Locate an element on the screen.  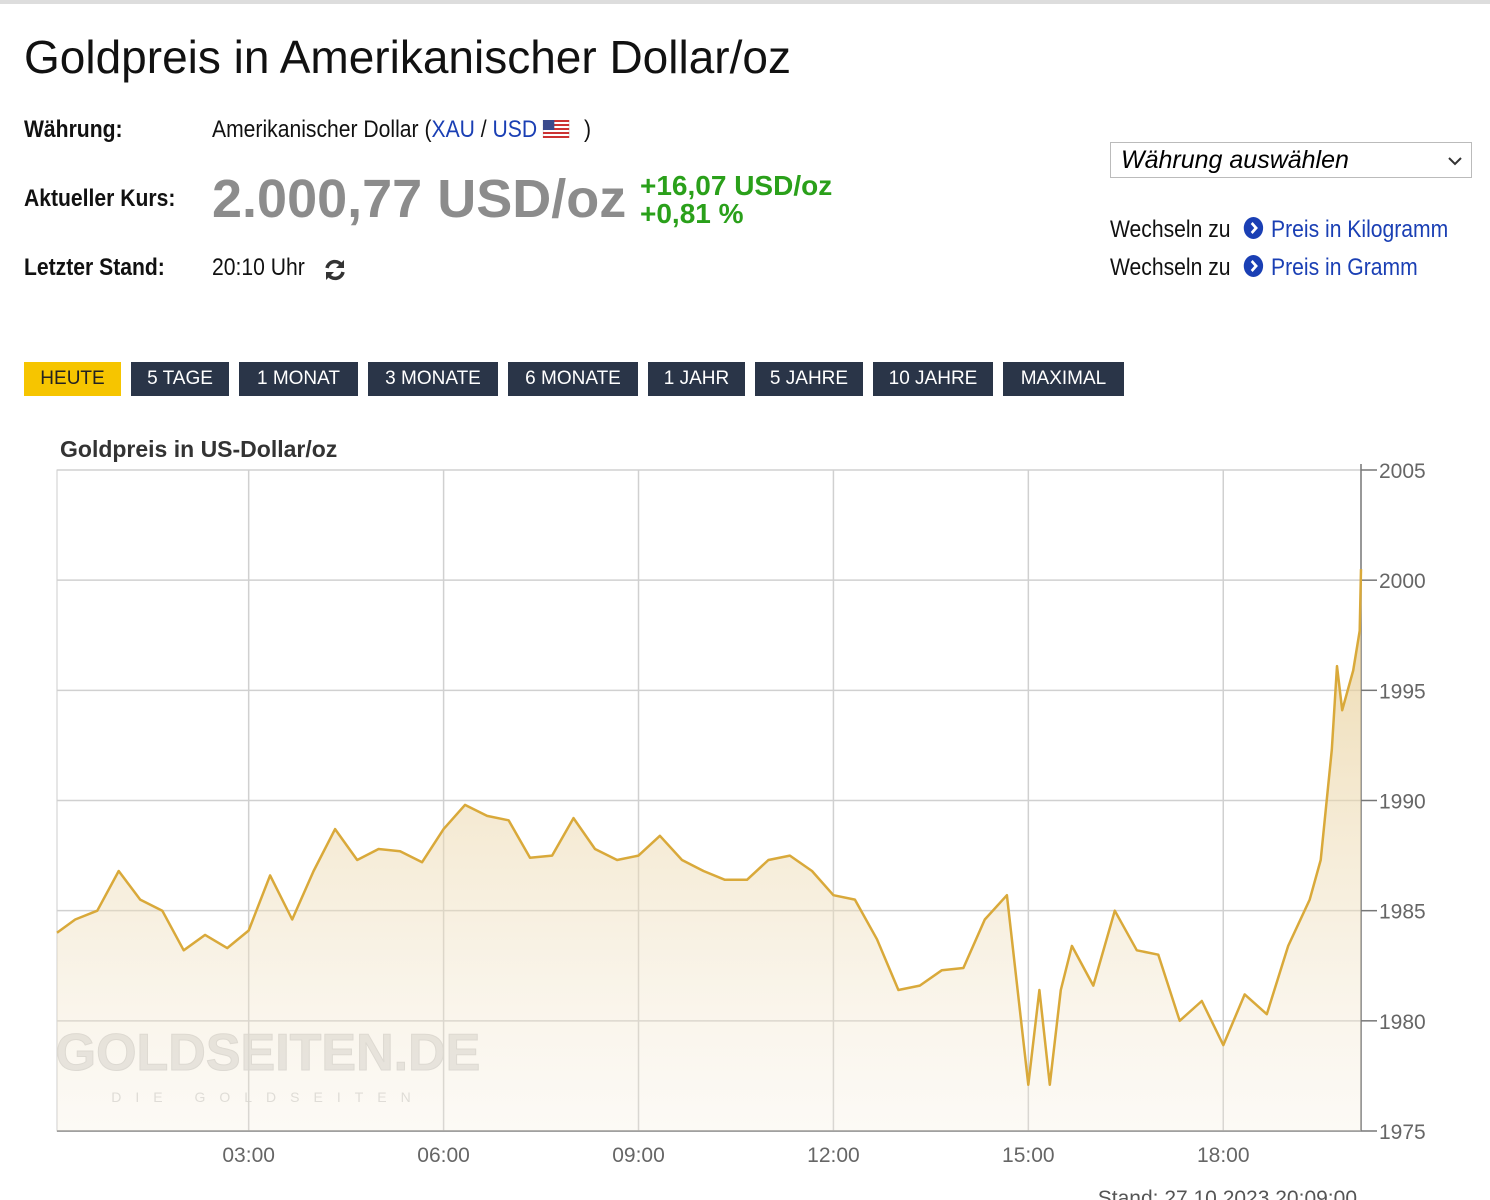
currency-info: Amerikanischer Dollar (XAU / USD ) is located at coordinates (401, 130).